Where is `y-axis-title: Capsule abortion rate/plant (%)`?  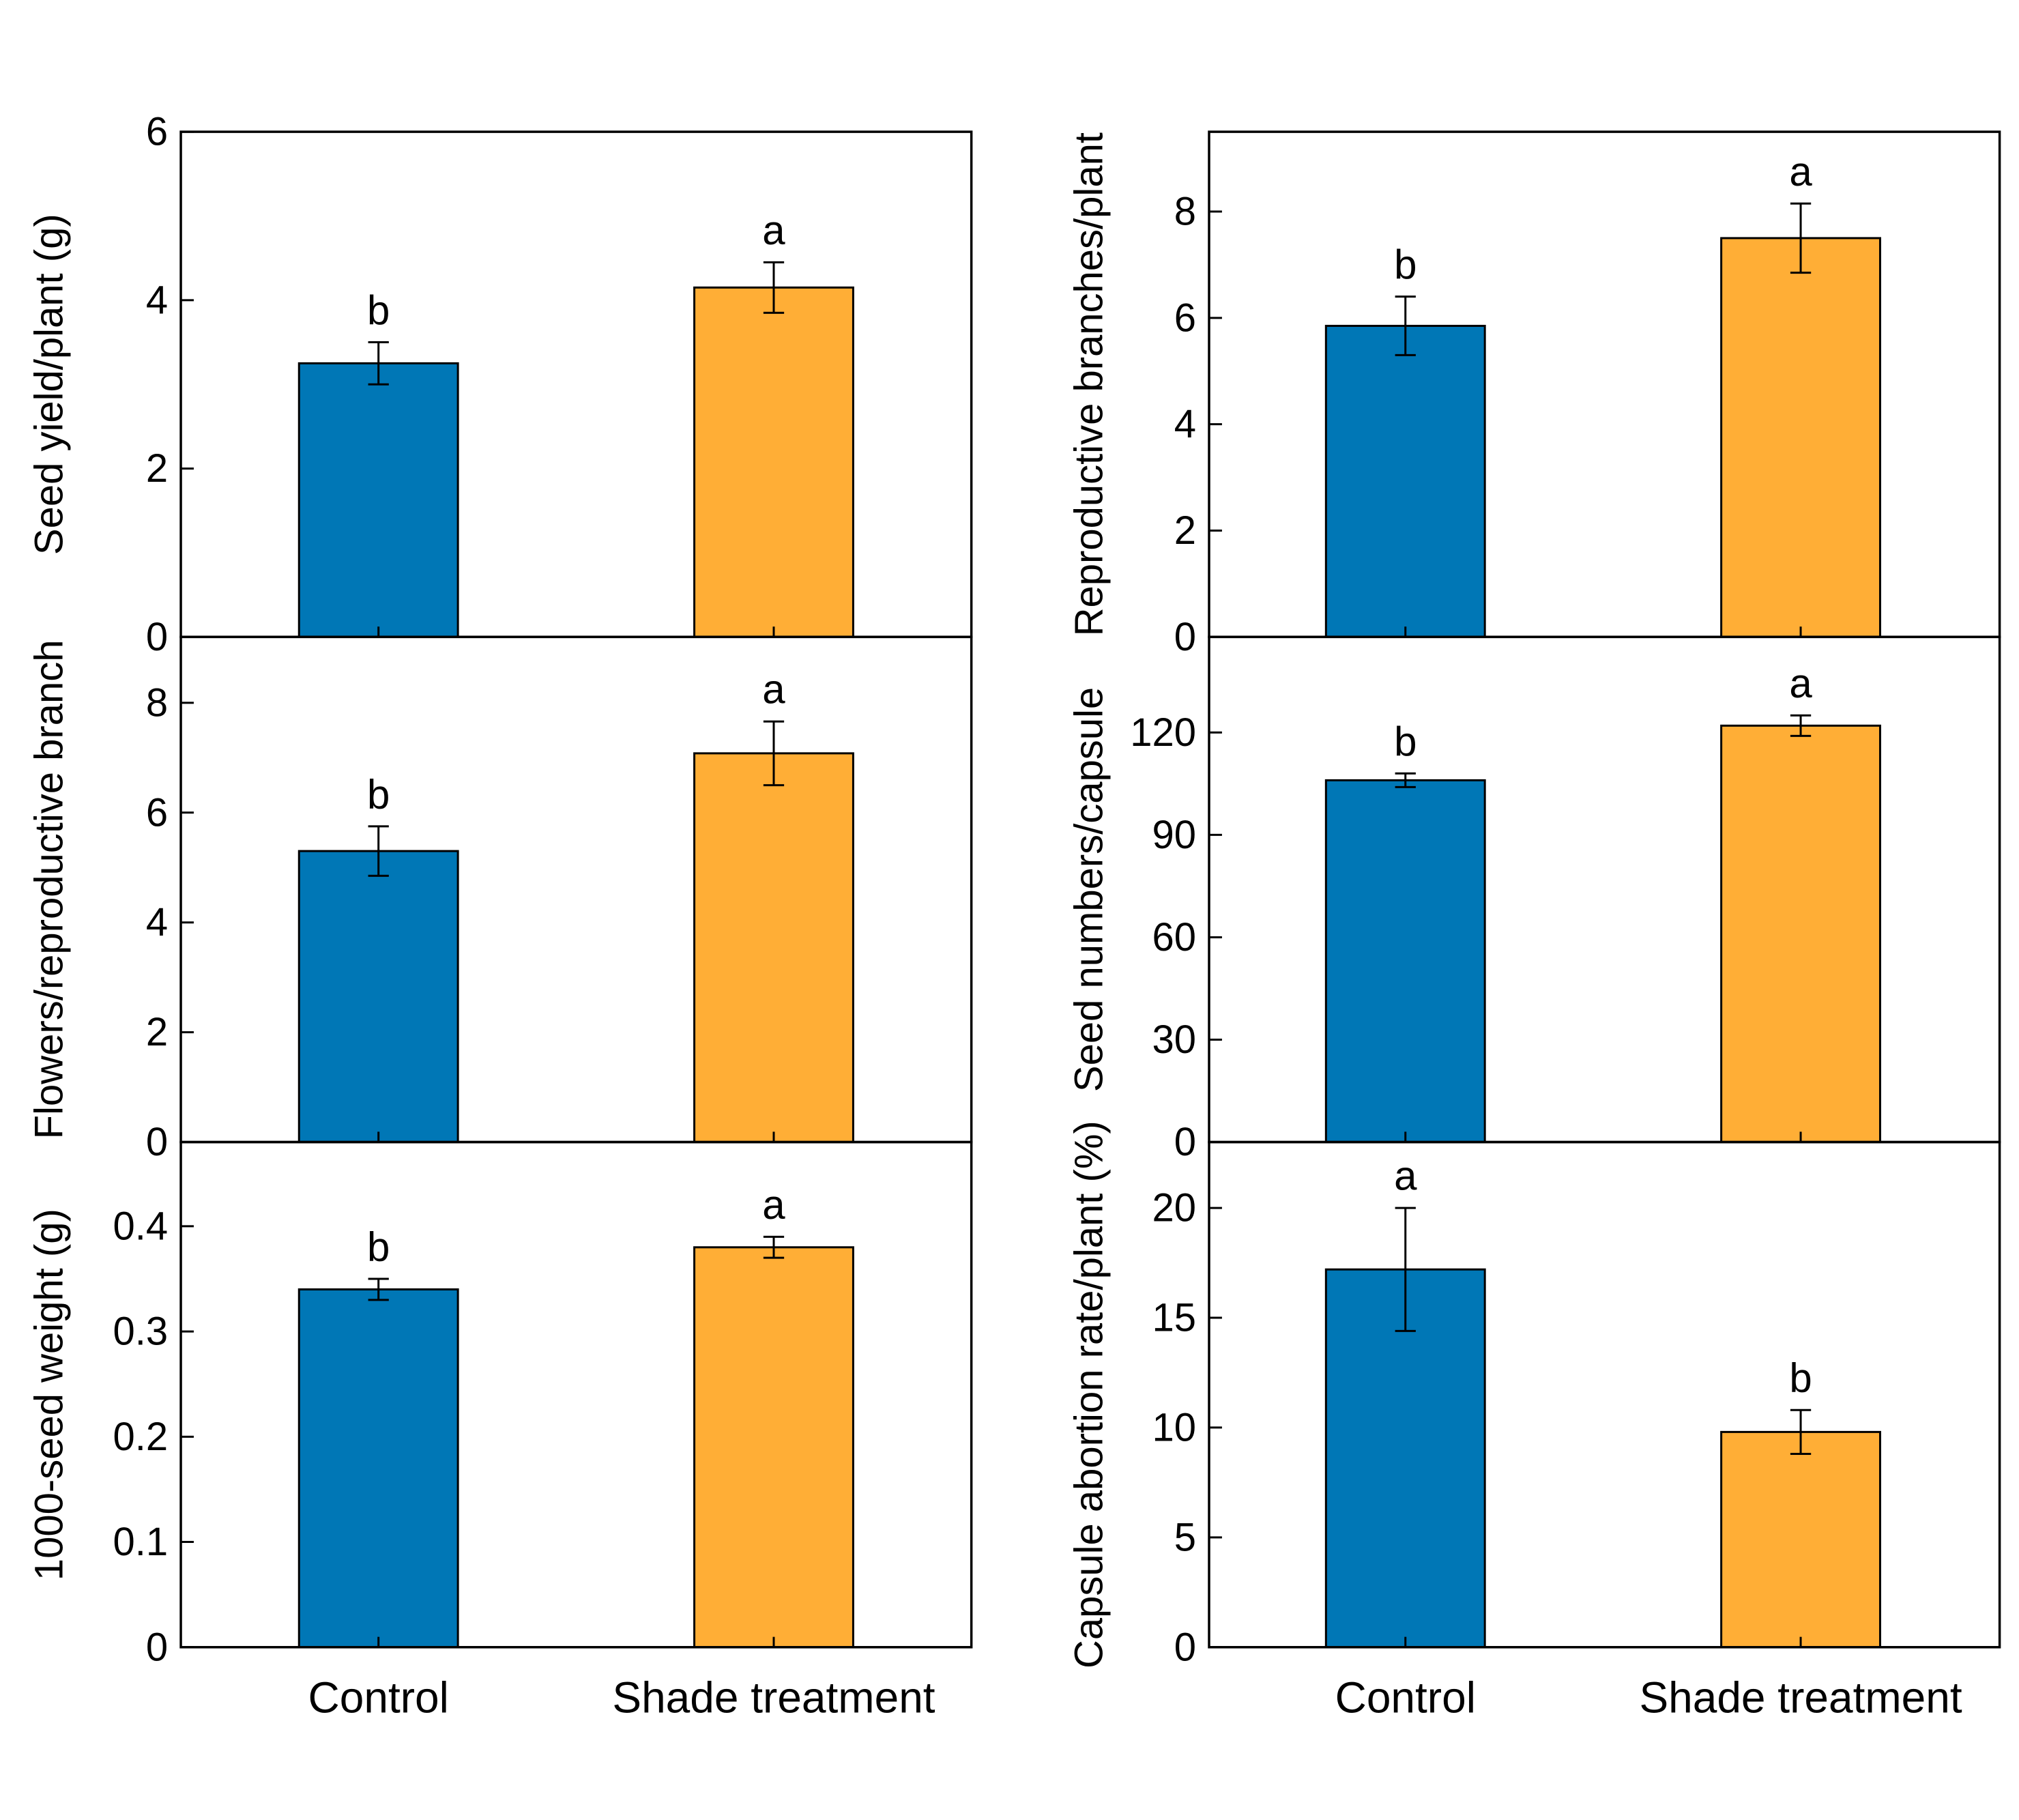 y-axis-title: Capsule abortion rate/plant (%) is located at coordinates (1088, 1395).